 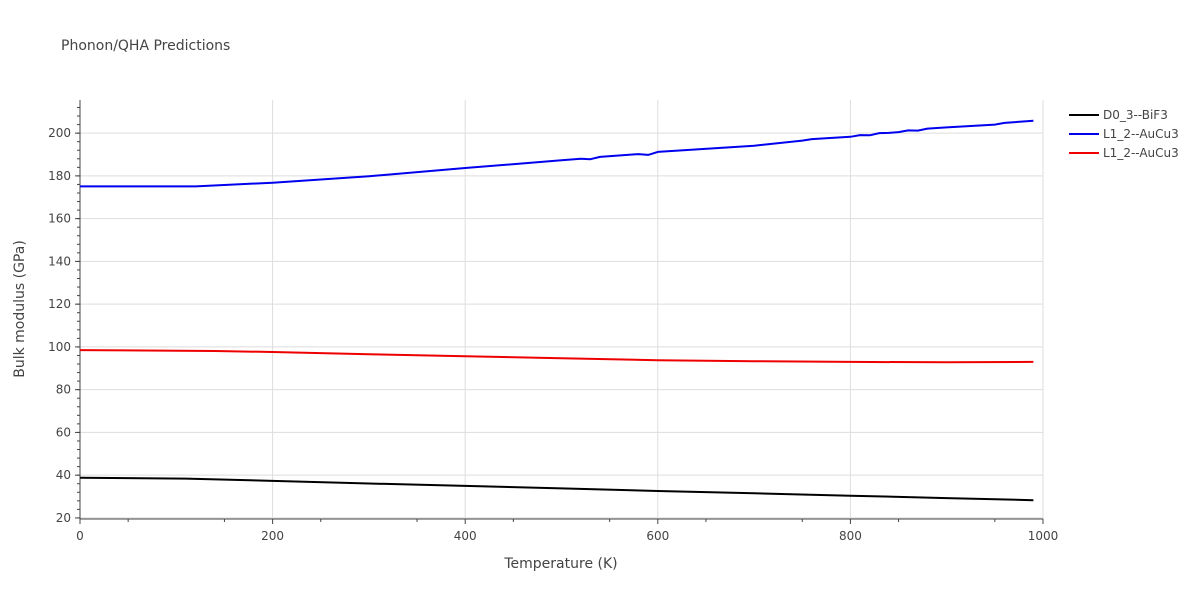 I want to click on x-tick-label: 400, so click(x=465, y=536).